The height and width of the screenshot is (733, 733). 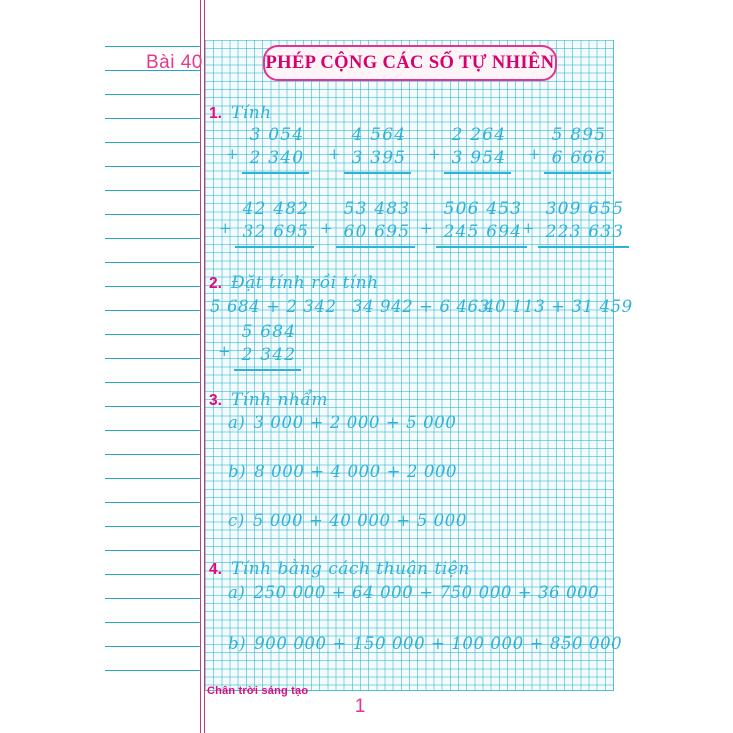 I want to click on publisher-brand: Chân trời sáng tạo, so click(x=258, y=691).